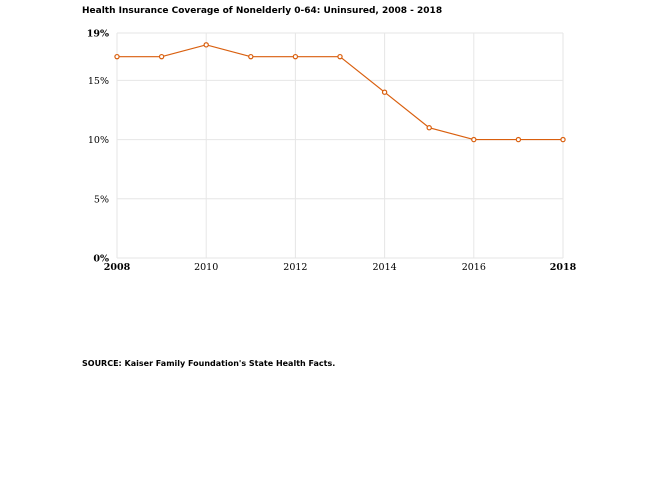  Describe the element at coordinates (101, 199) in the screenshot. I see `y-tick-label: 5%` at that location.